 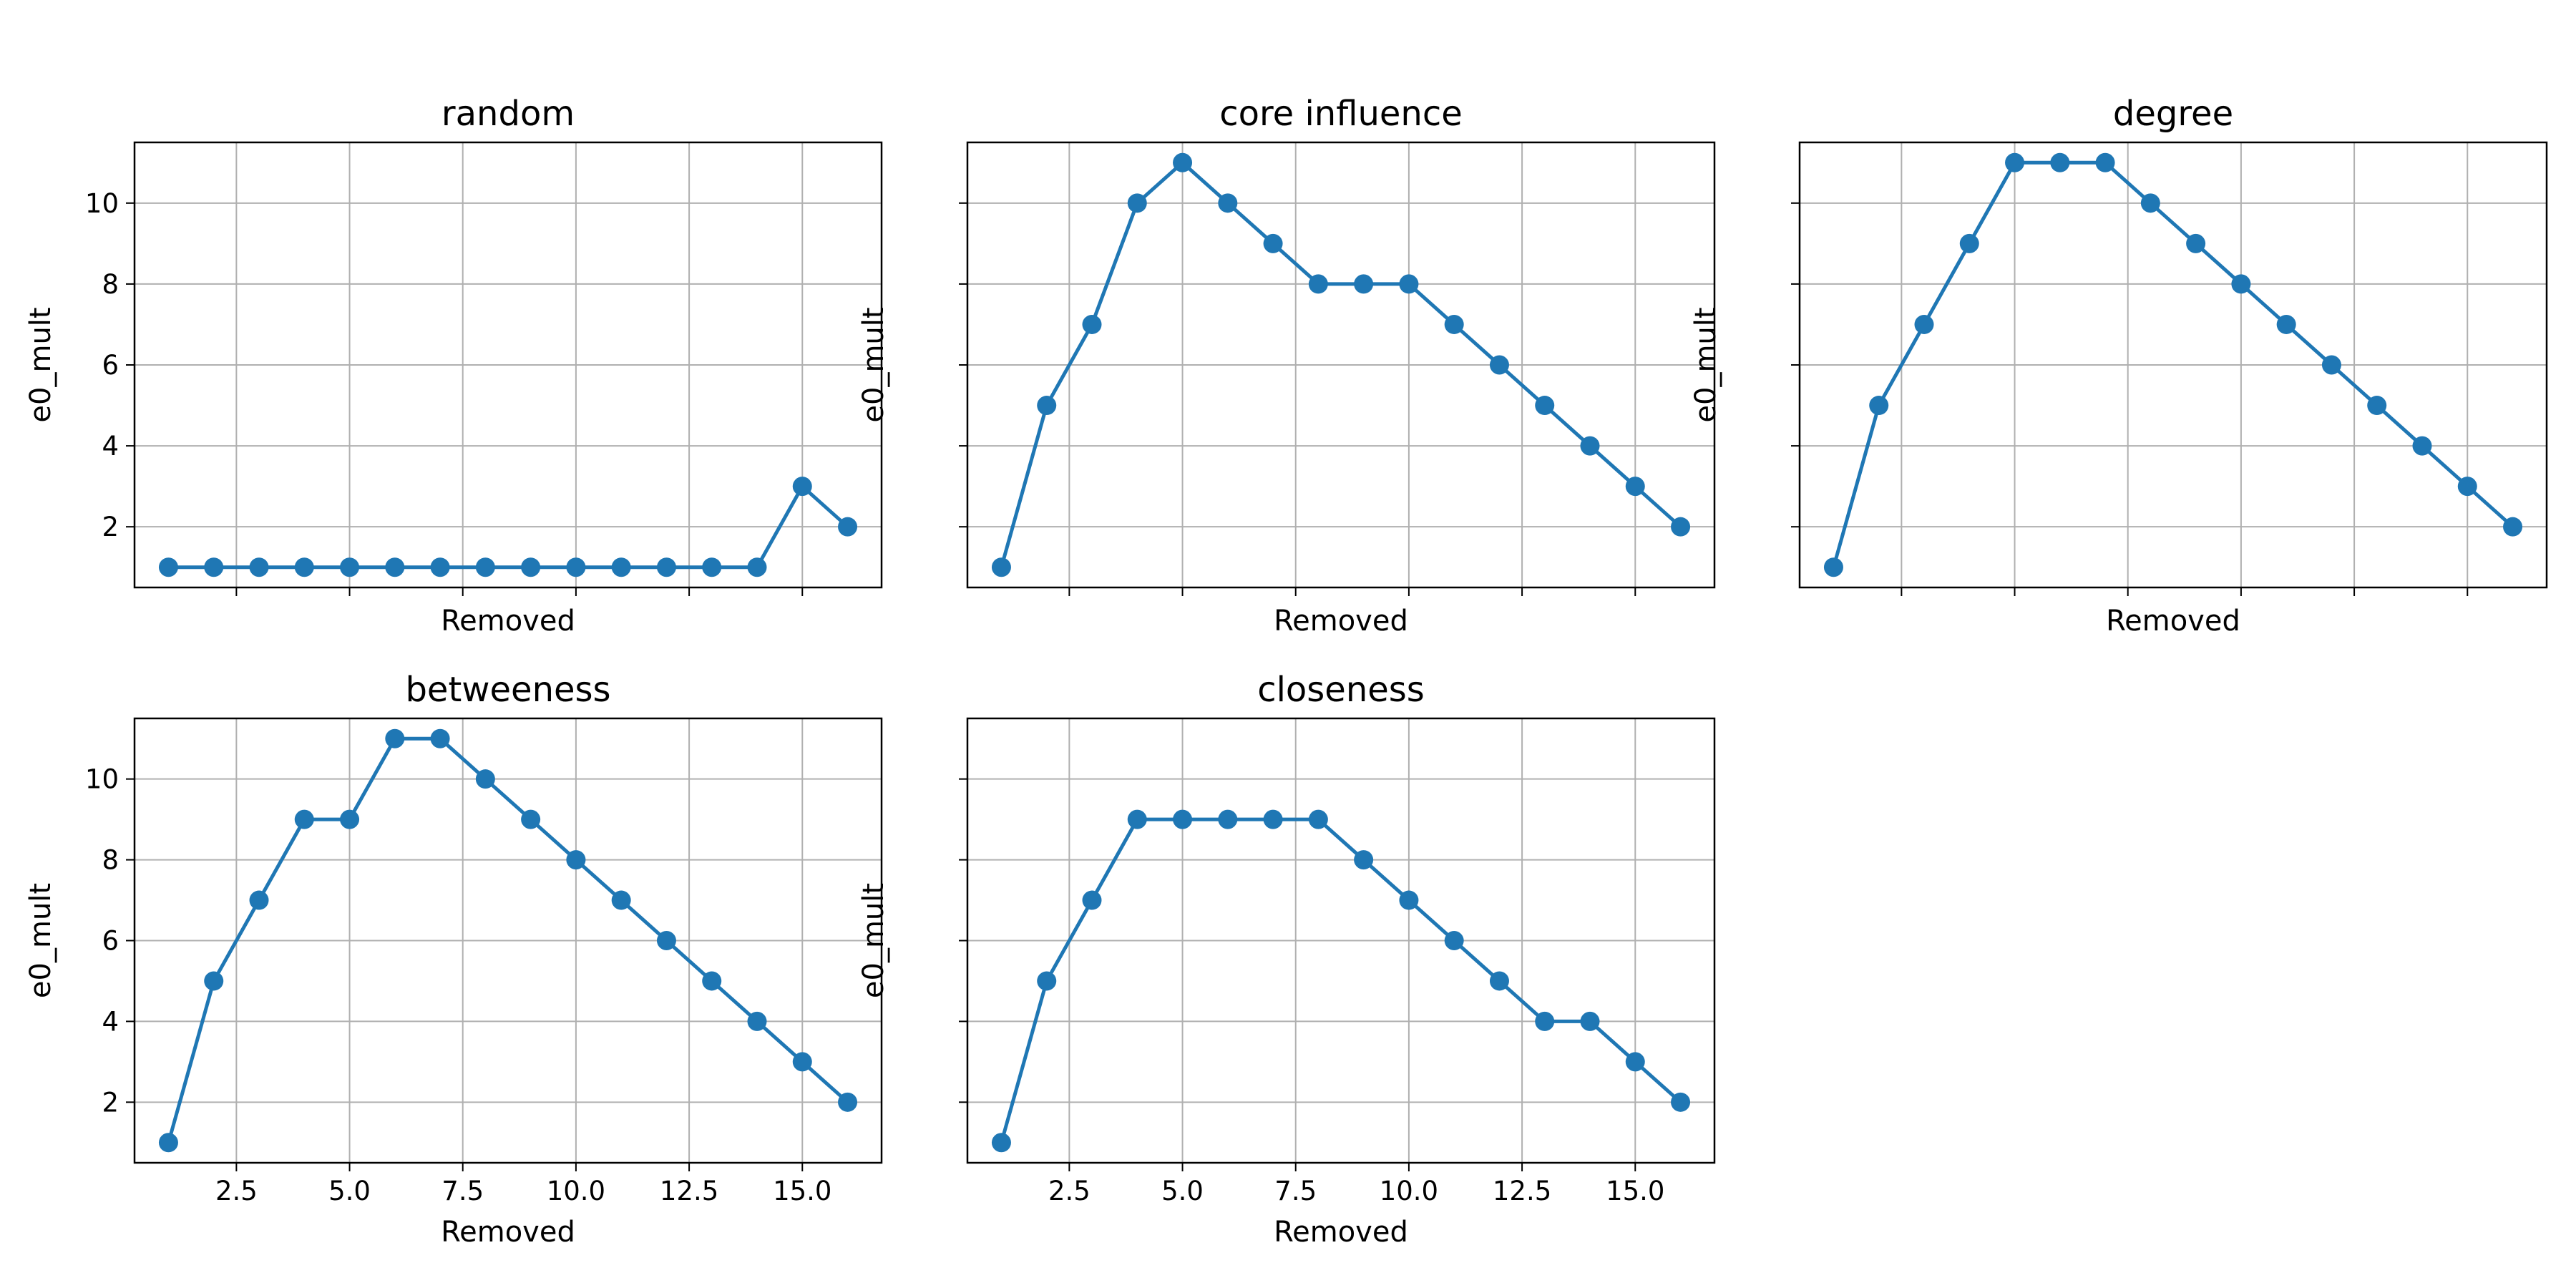 What do you see at coordinates (2173, 114) in the screenshot?
I see `chart-title: degree` at bounding box center [2173, 114].